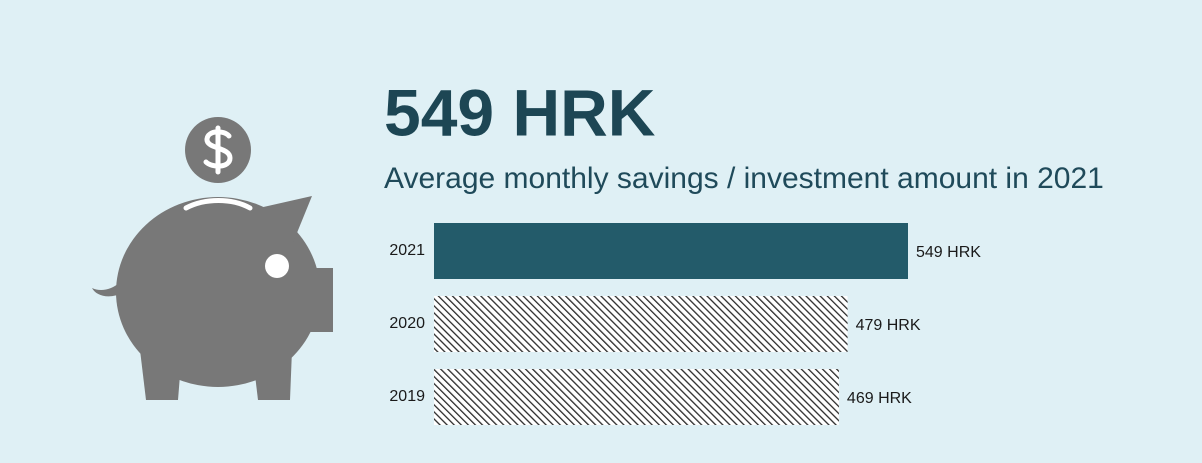  I want to click on value-label: 479 HRK, so click(888, 325).